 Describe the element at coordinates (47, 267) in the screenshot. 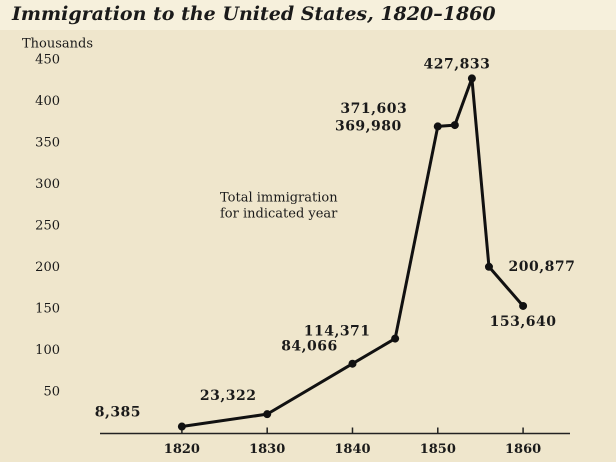

I see `y-tick-label: 200` at that location.